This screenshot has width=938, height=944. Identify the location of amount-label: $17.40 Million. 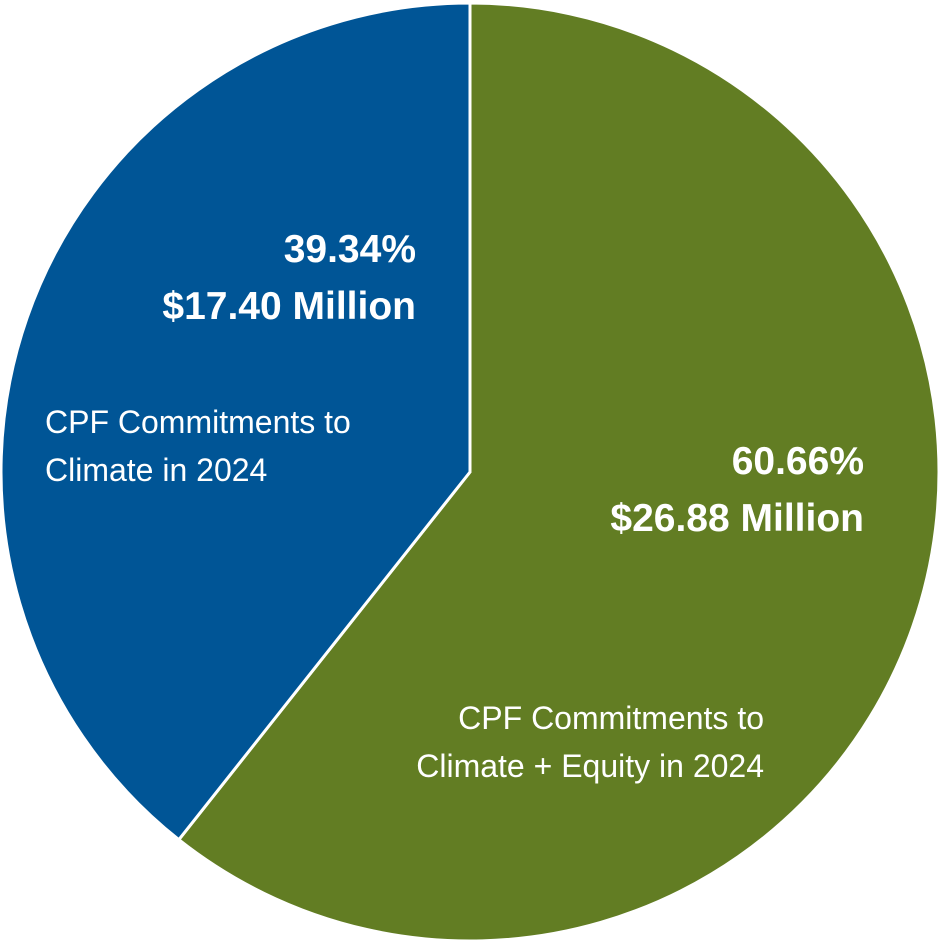
(289, 306).